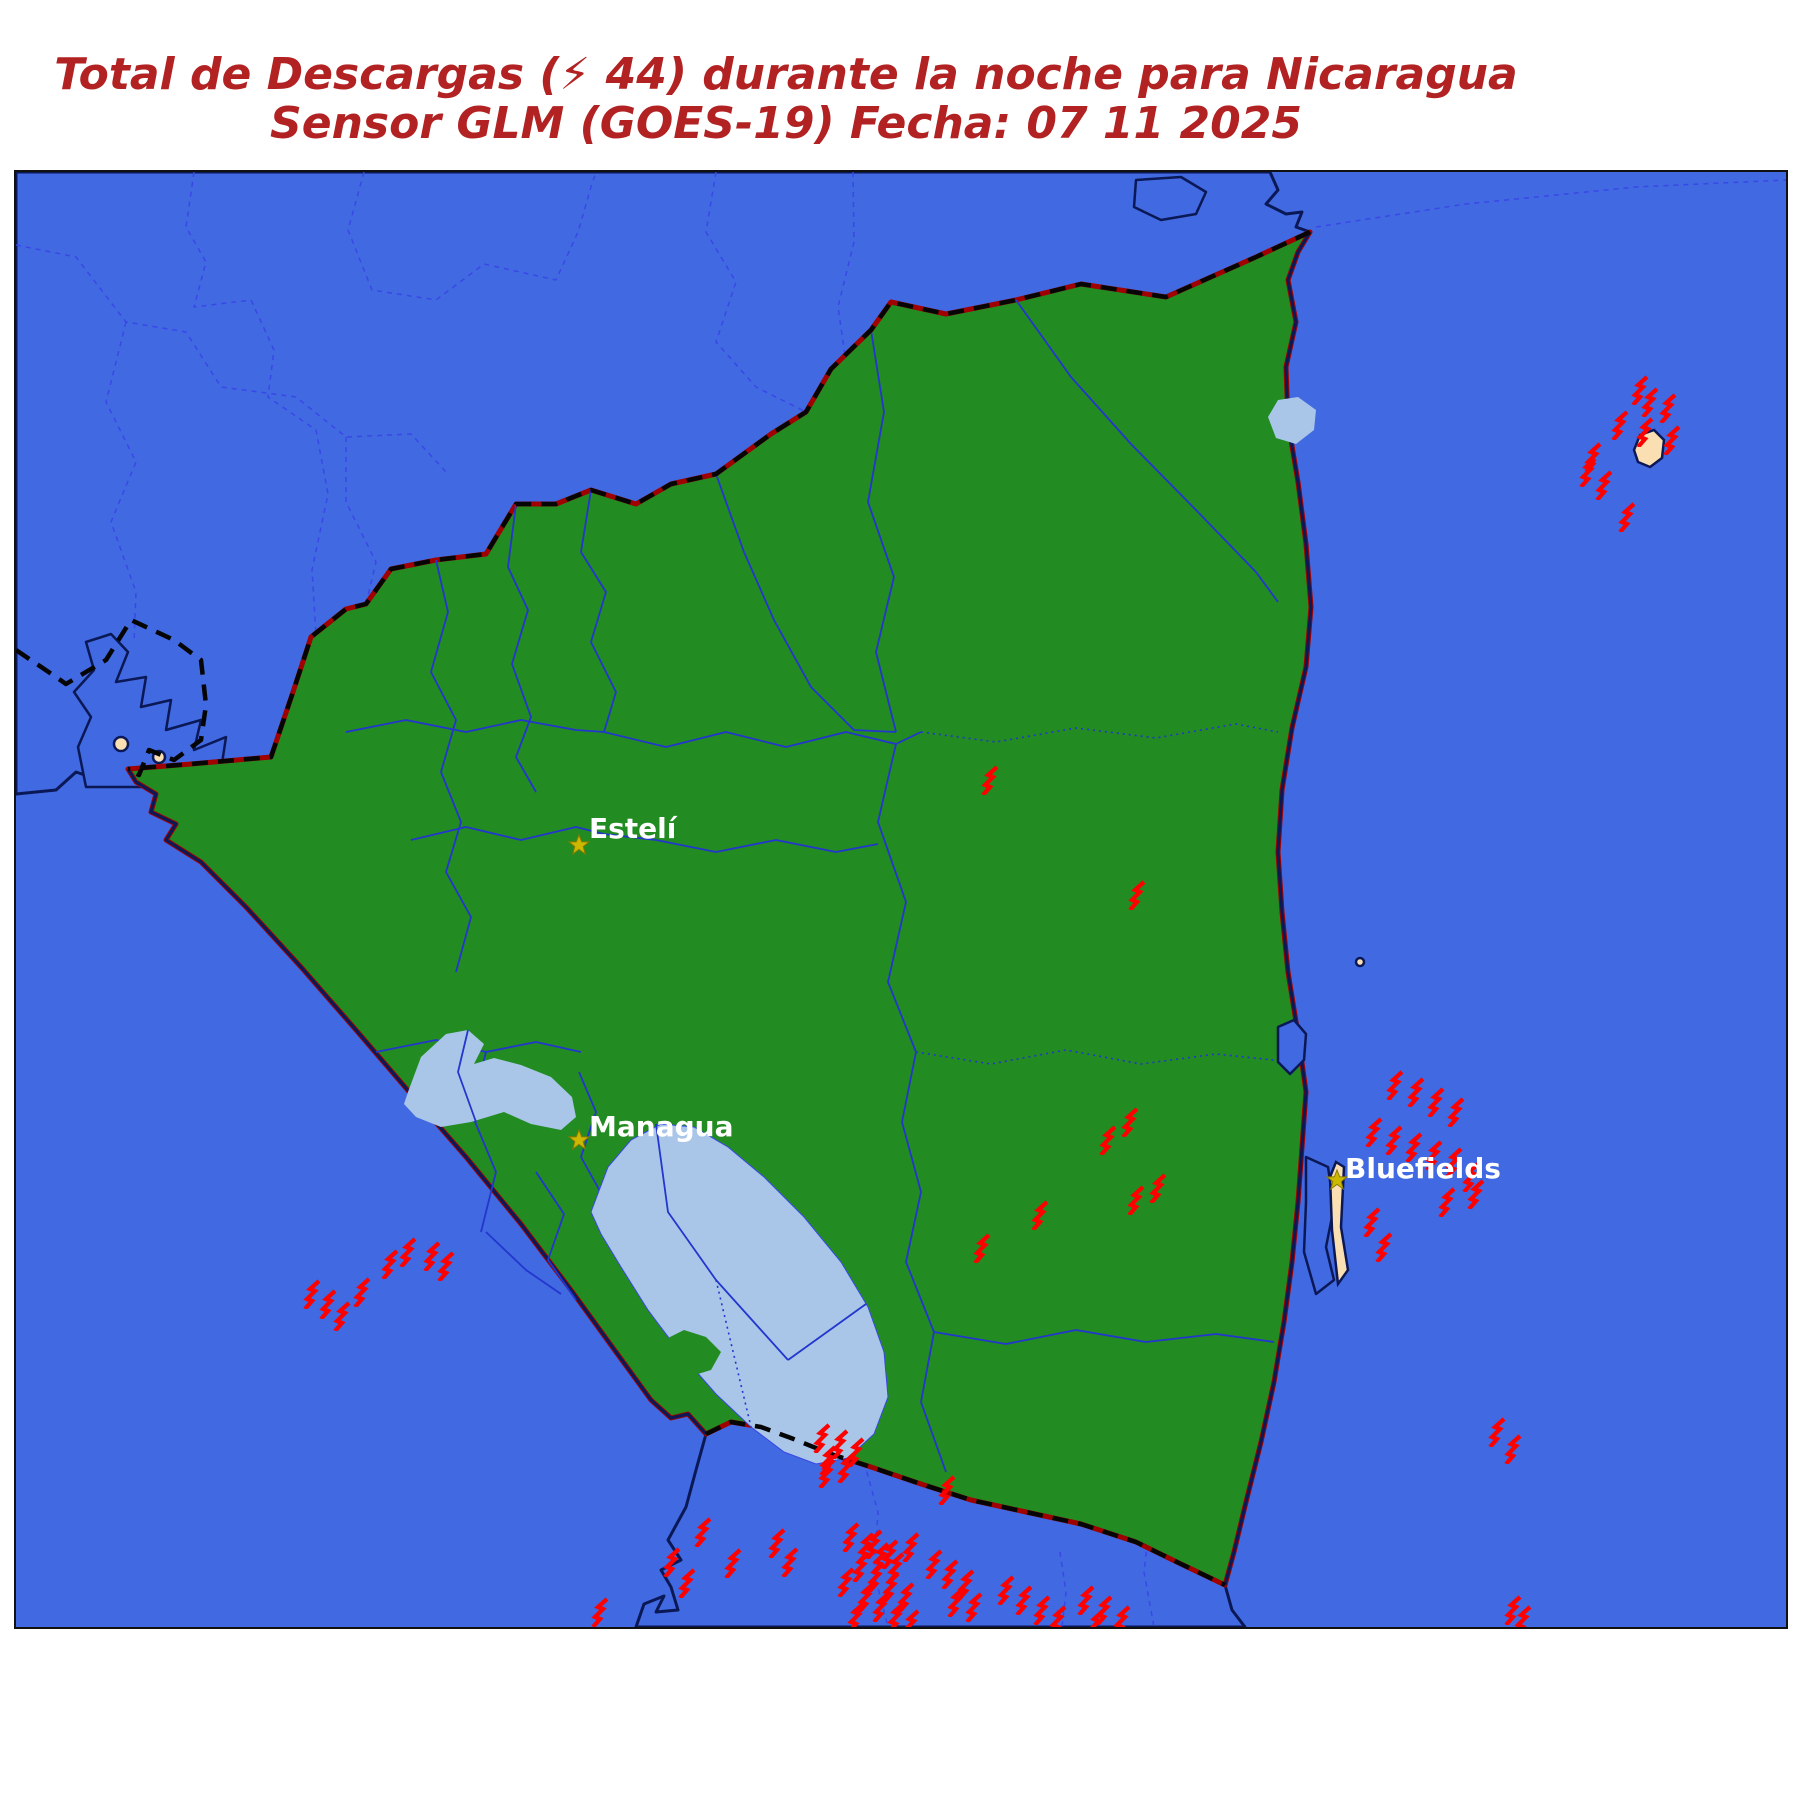 The image size is (1800, 1800). I want to click on city-marker-managua: Managua, so click(650, 1130).